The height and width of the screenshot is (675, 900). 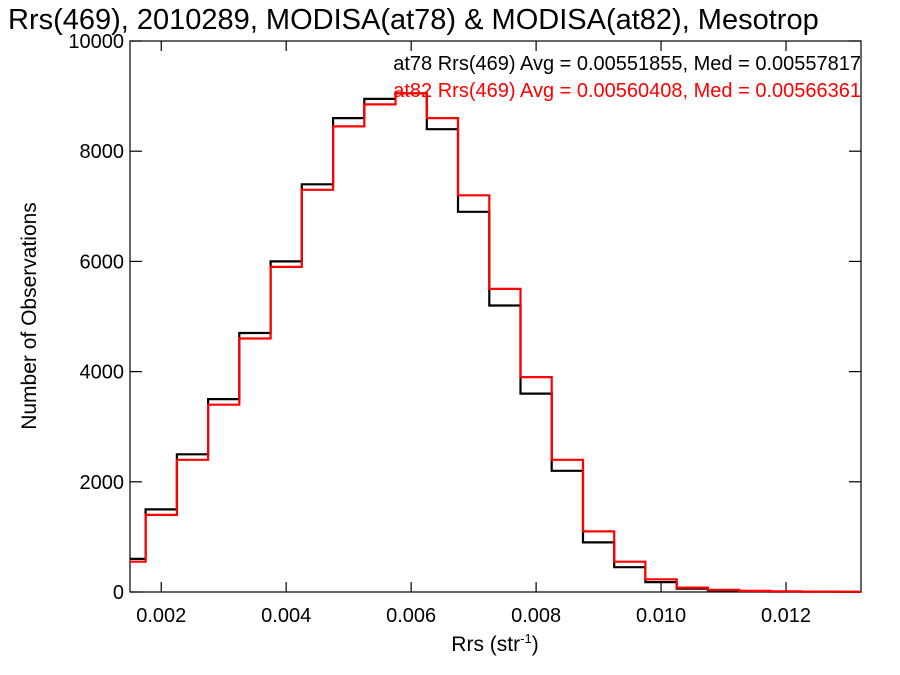 I want to click on x-tick-label: 0.012, so click(x=786, y=616).